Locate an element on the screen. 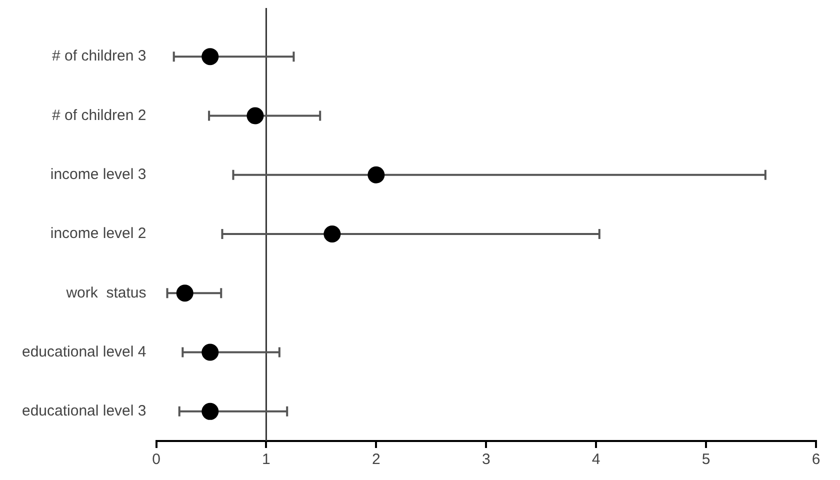 The width and height of the screenshot is (840, 480). x-tick-label: 0 is located at coordinates (156, 459).